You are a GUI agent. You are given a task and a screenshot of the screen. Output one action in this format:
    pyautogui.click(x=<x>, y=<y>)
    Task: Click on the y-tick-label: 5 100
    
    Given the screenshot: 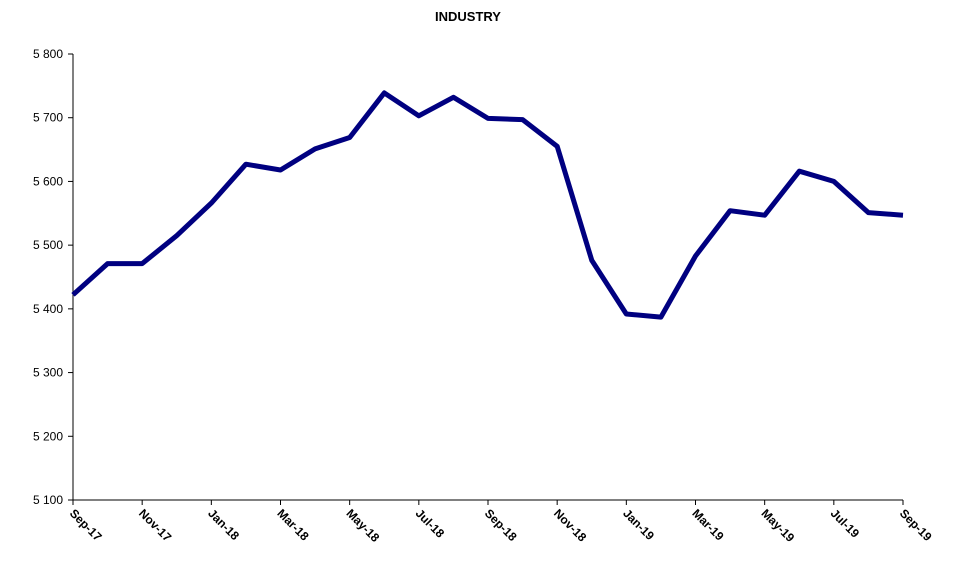 What is the action you would take?
    pyautogui.click(x=48, y=500)
    